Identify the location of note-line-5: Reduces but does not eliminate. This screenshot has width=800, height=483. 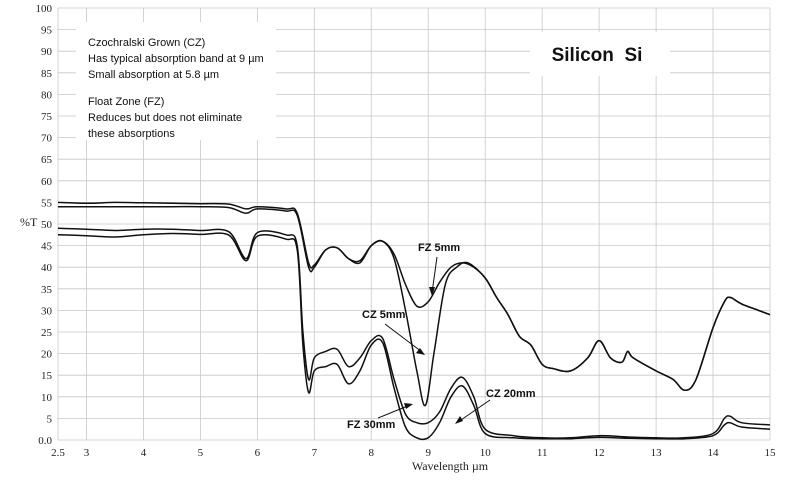
(165, 118).